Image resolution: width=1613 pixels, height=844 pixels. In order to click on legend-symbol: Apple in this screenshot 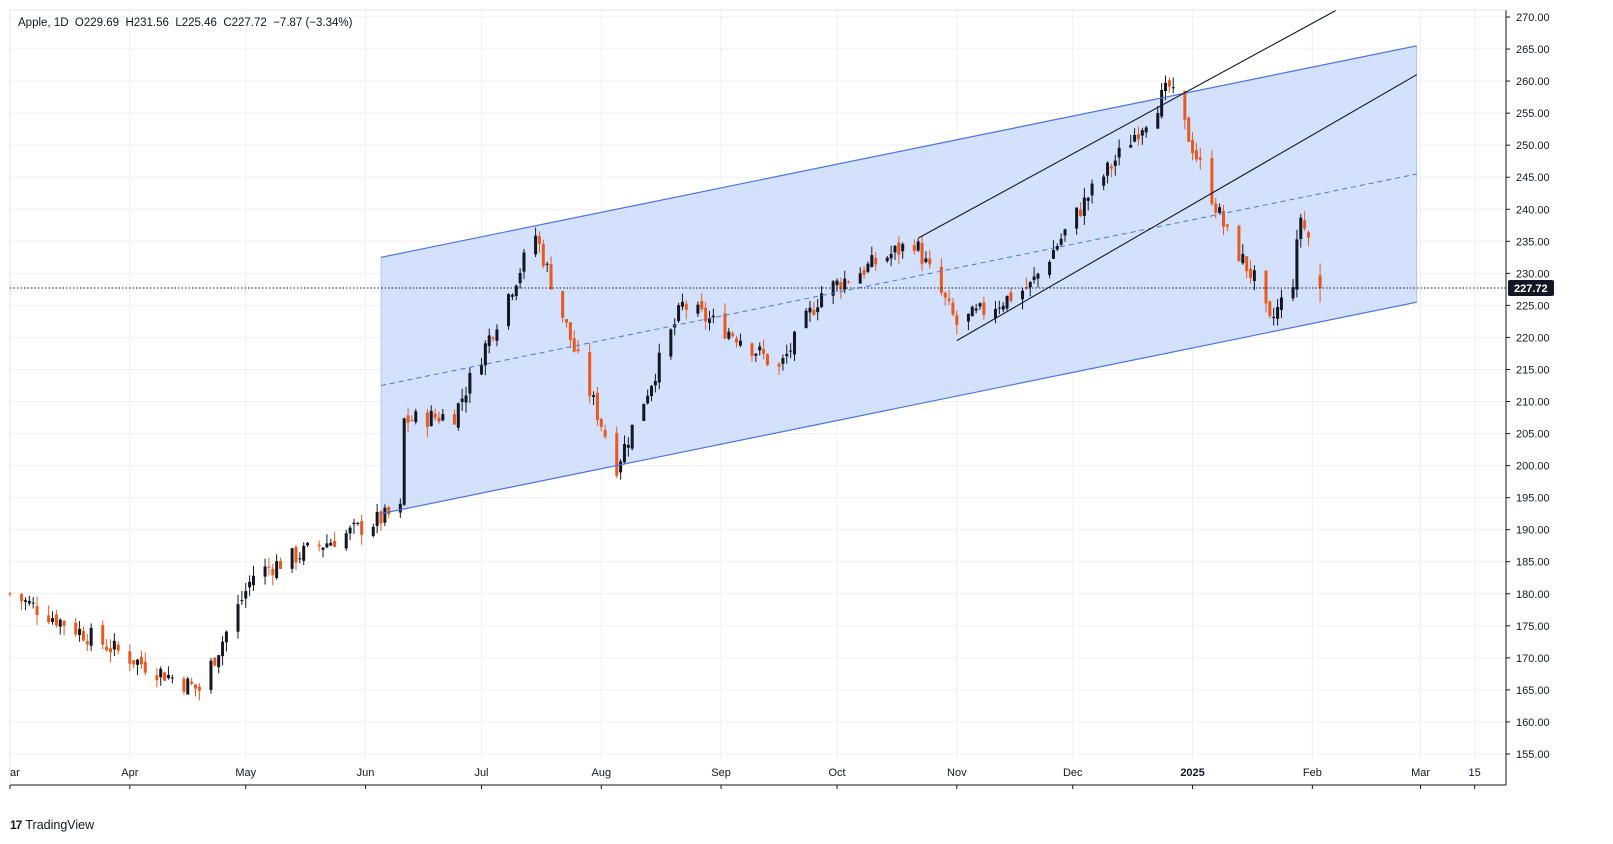, I will do `click(33, 23)`.